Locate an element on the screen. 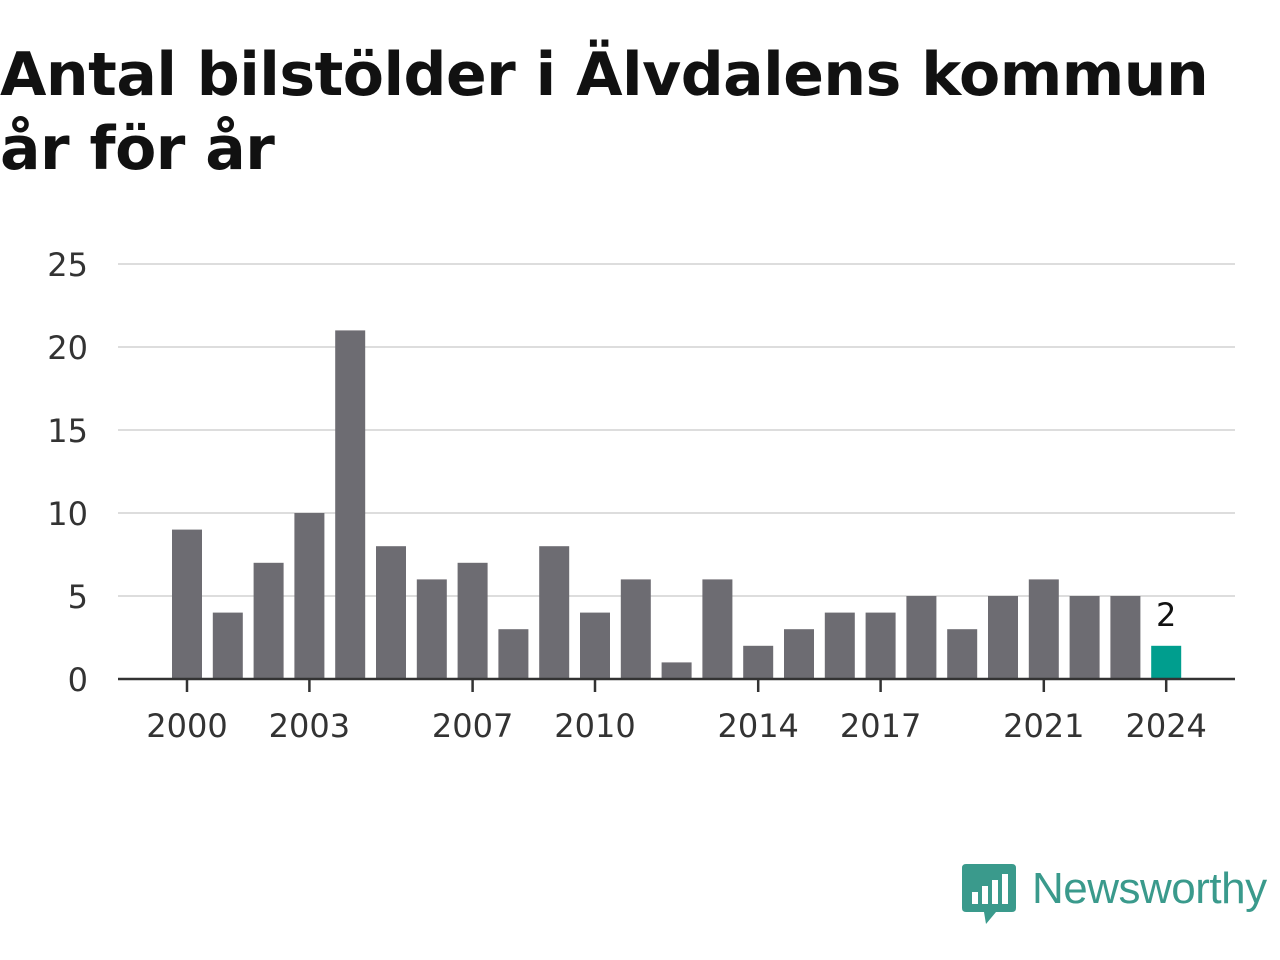 This screenshot has width=1280, height=960. bar-2009 is located at coordinates (554, 612).